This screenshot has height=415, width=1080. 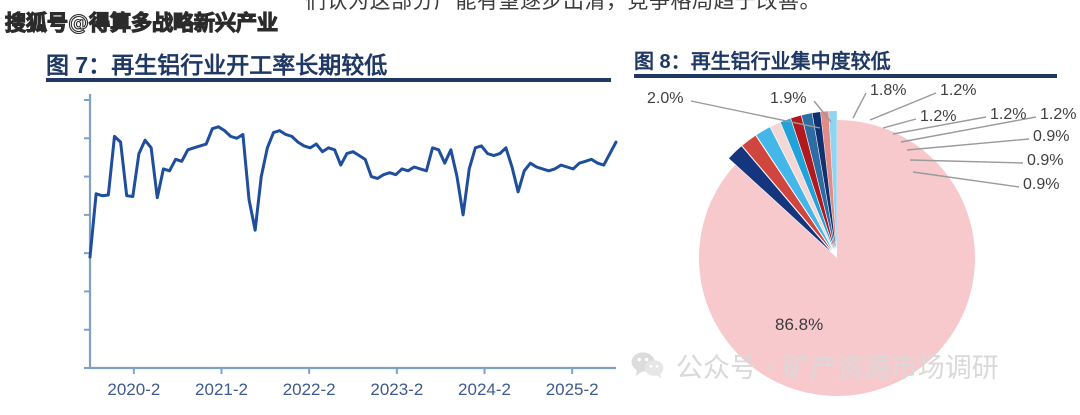 What do you see at coordinates (572, 389) in the screenshot?
I see `x-axis-tick: 2025-2` at bounding box center [572, 389].